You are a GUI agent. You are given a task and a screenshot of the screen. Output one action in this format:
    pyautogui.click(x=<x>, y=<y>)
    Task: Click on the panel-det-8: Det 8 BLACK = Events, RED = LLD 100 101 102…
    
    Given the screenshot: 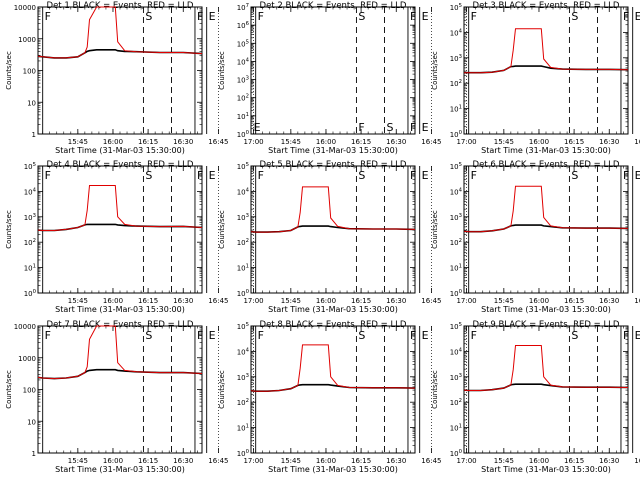 What is the action you would take?
    pyautogui.click(x=347, y=397)
    